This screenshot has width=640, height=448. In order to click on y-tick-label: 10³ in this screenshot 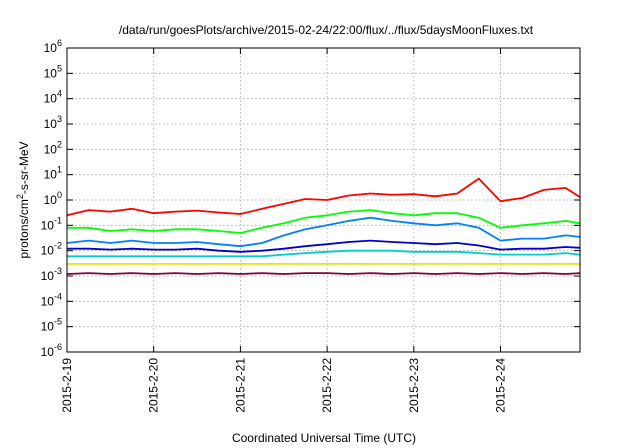, I will do `click(53, 122)`.